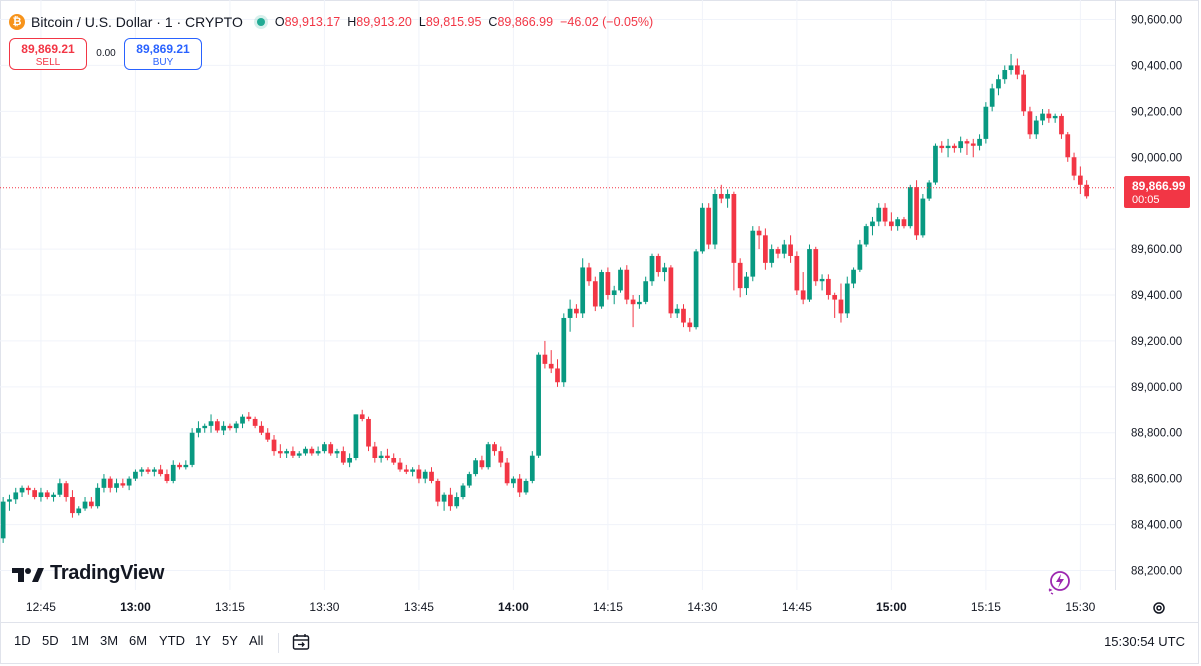 The height and width of the screenshot is (666, 1201). I want to click on range-5y: 5Y, so click(230, 640).